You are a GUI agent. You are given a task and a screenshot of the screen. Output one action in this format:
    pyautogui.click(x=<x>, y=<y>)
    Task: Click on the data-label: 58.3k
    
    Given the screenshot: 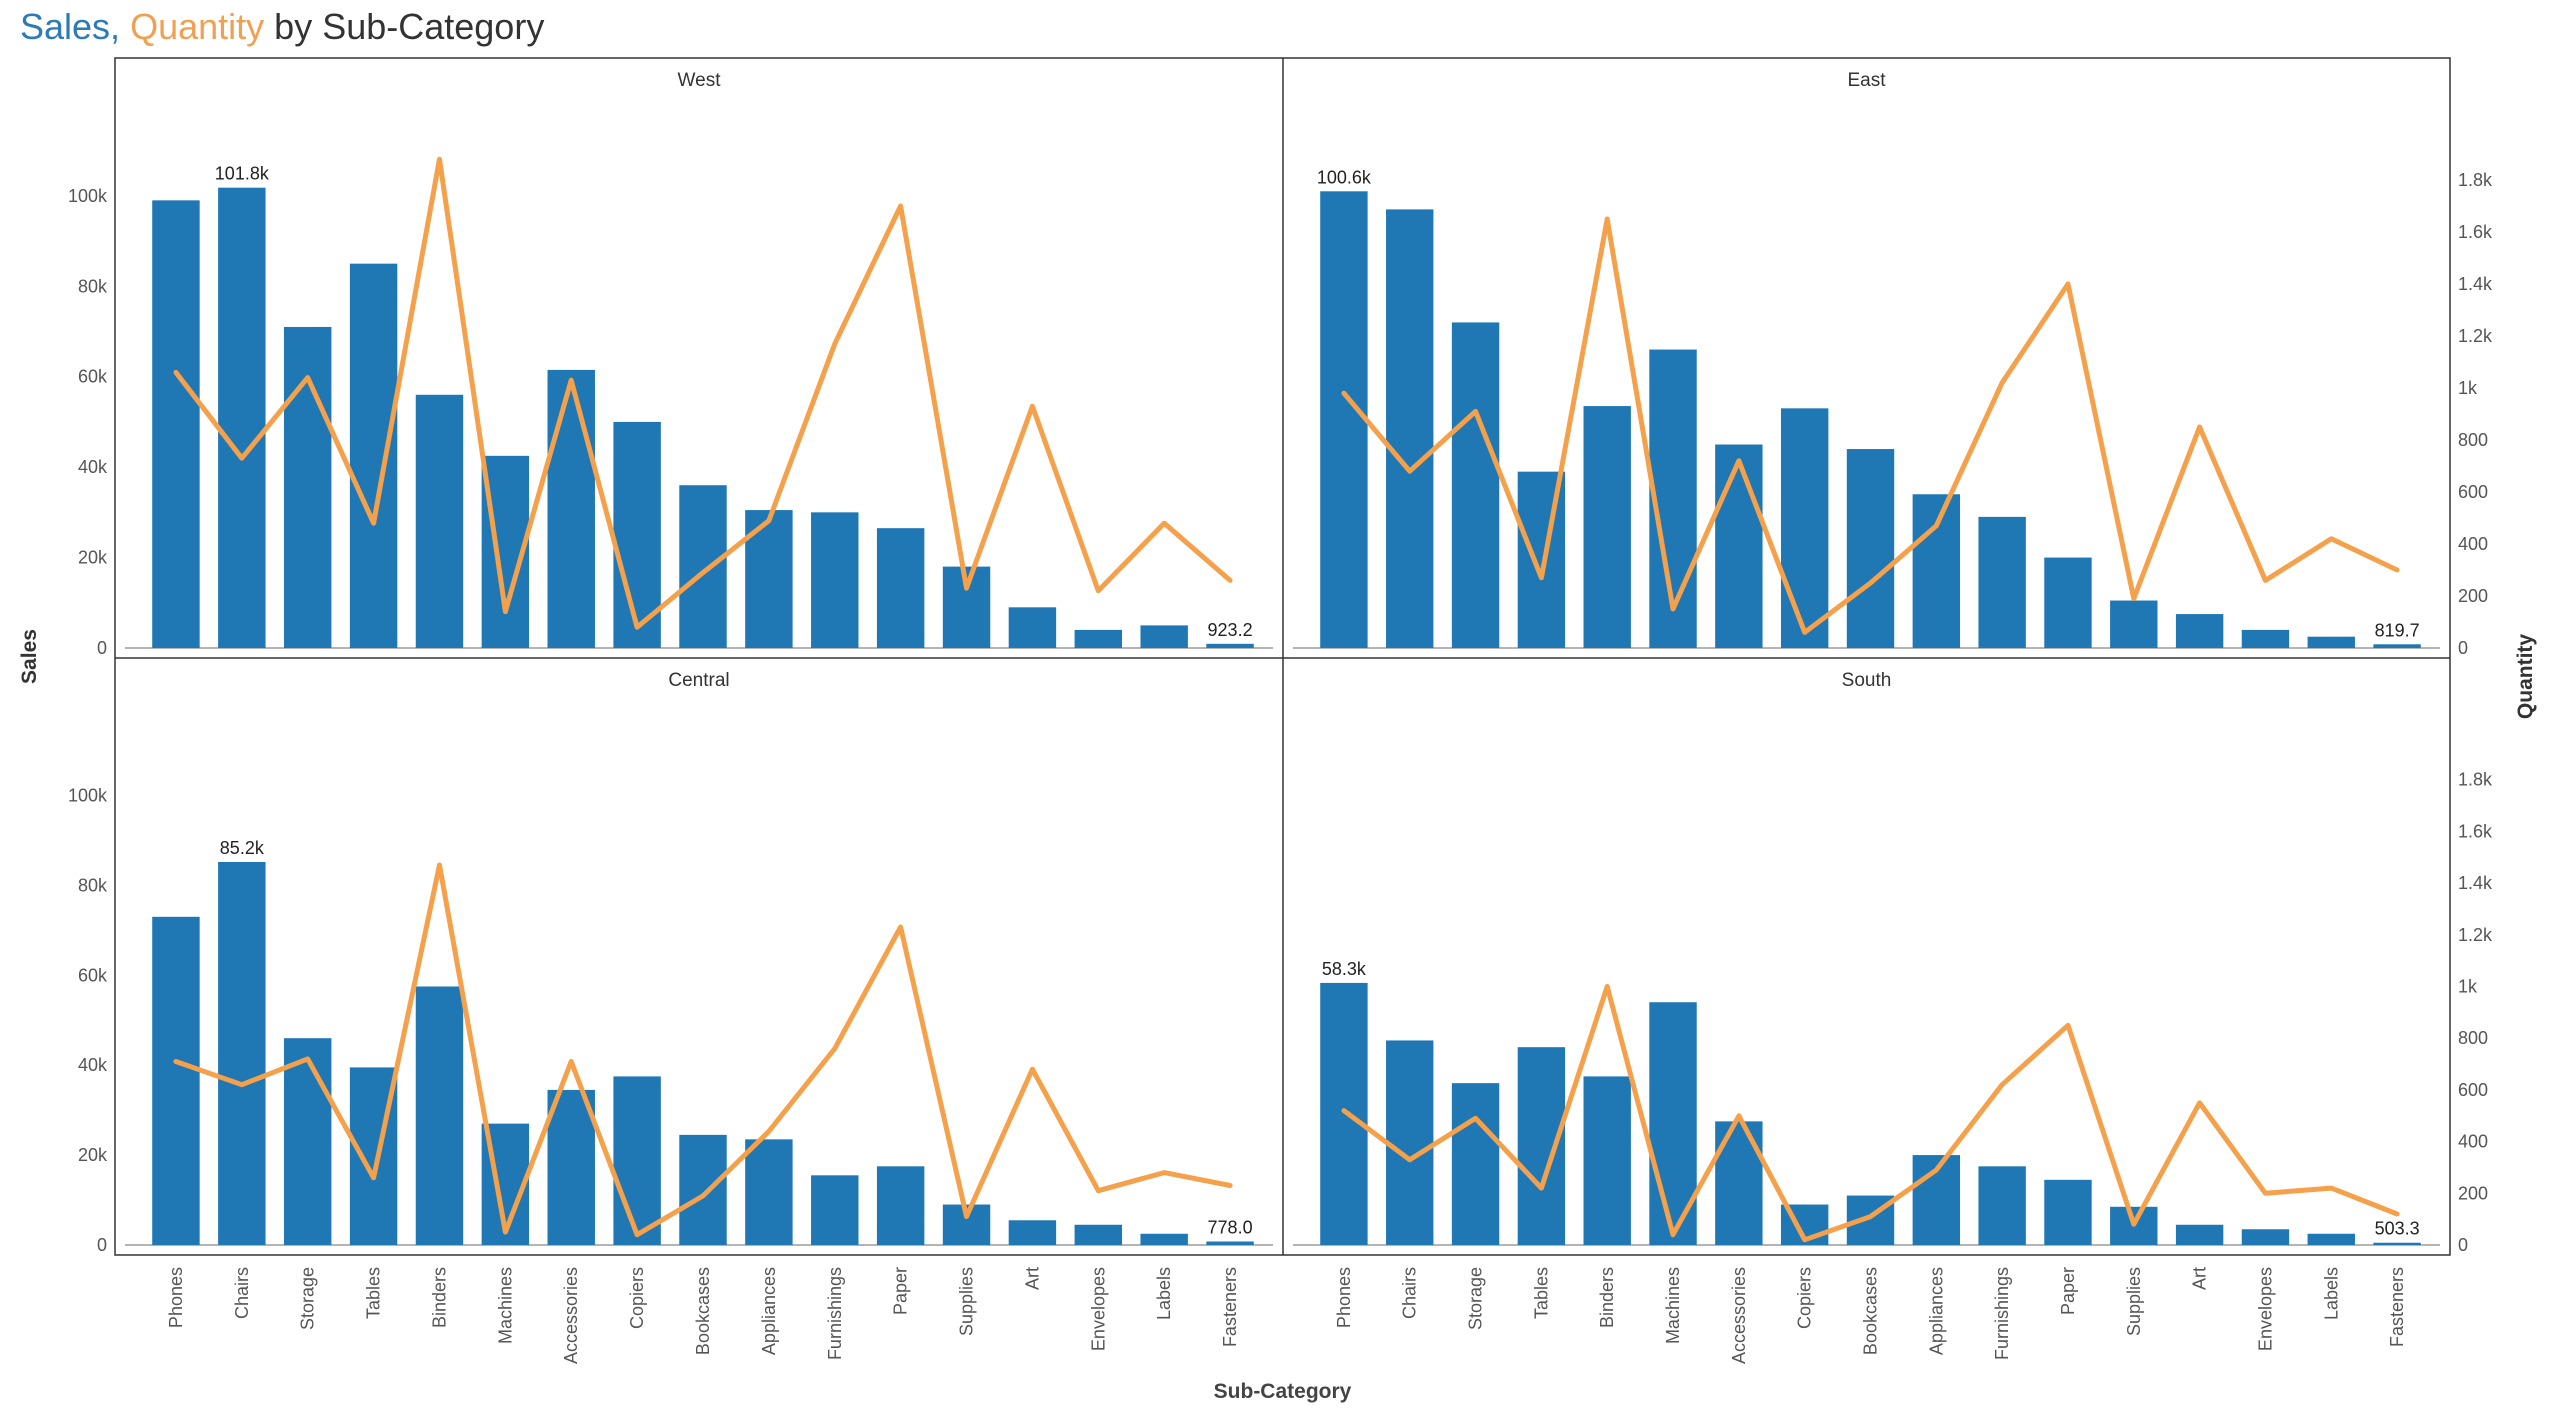 What is the action you would take?
    pyautogui.click(x=1344, y=969)
    